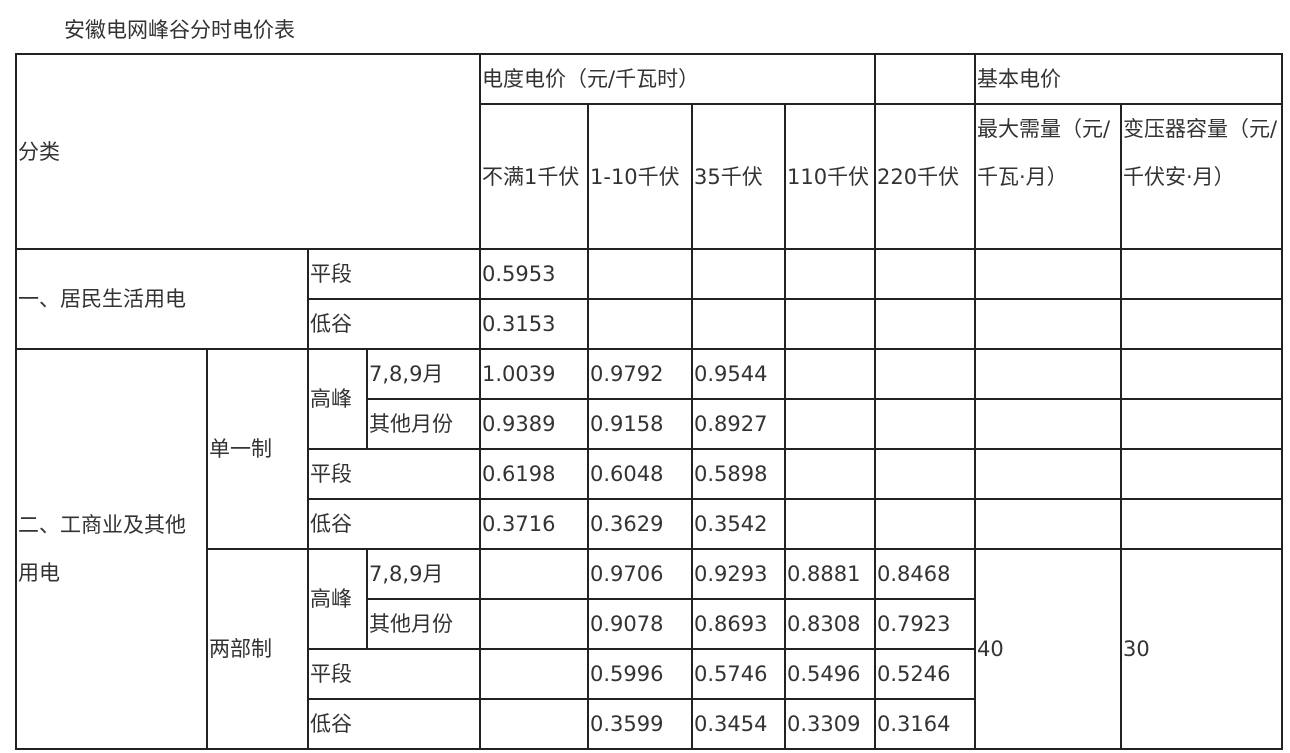 The width and height of the screenshot is (1290, 753). Describe the element at coordinates (738, 474) in the screenshot. I see `price-cell: 0.5898` at that location.